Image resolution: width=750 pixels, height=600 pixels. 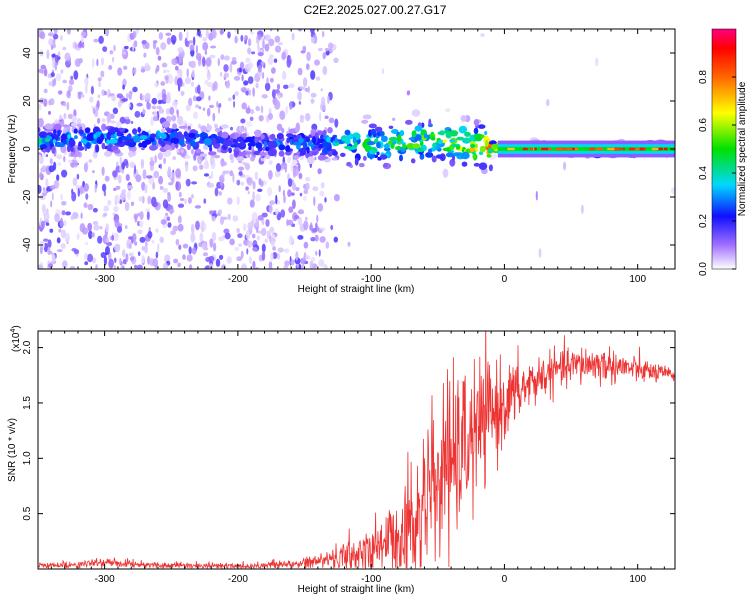 What do you see at coordinates (27, 149) in the screenshot?
I see `y-tick-label: 0` at bounding box center [27, 149].